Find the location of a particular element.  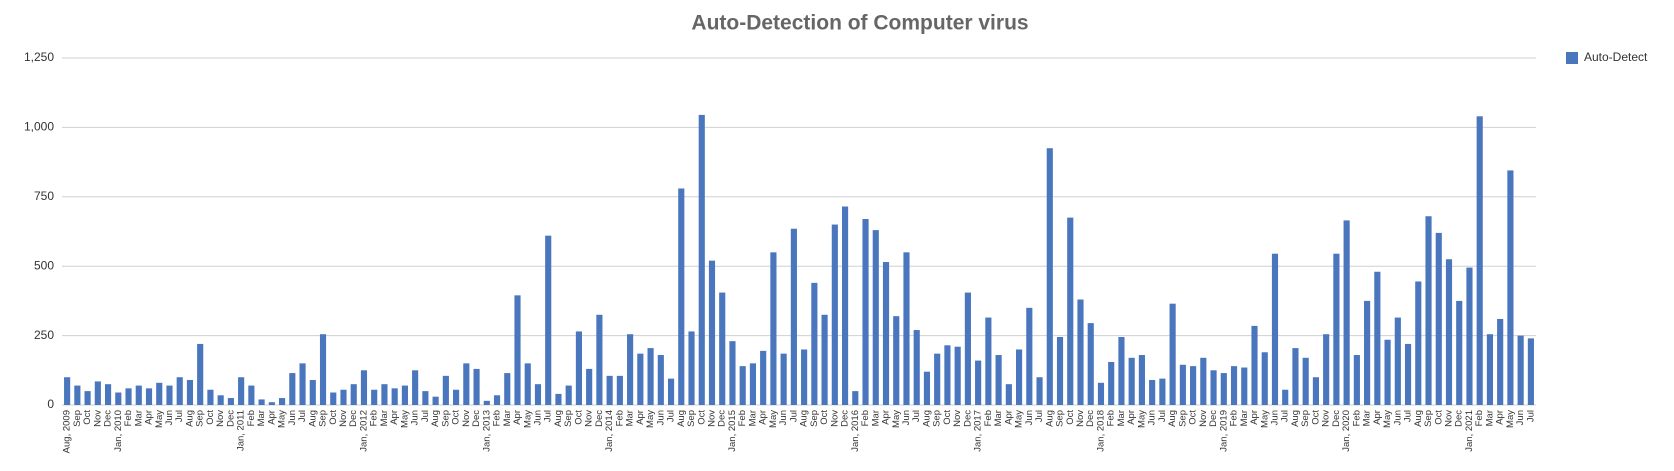

x-tick-label: Aug, 2009 is located at coordinates (67, 431).